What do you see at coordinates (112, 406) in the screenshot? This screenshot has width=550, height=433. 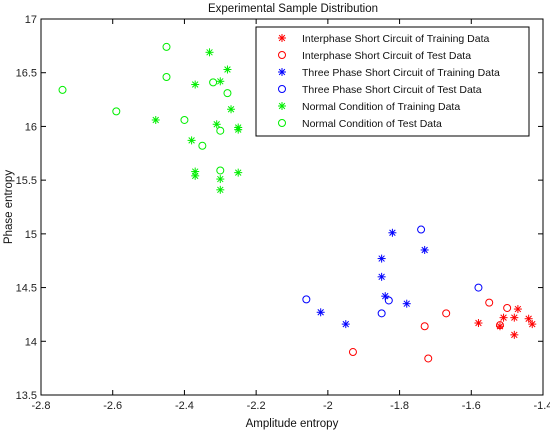 I see `x-tick-label: -2.6` at bounding box center [112, 406].